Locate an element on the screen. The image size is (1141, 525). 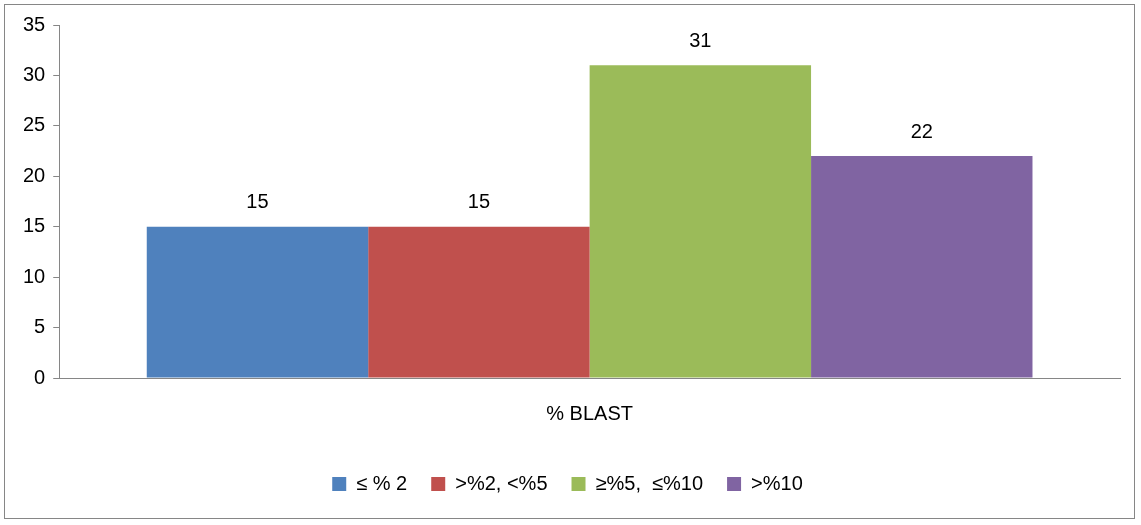
y-tick-label: 25 is located at coordinates (34, 124).